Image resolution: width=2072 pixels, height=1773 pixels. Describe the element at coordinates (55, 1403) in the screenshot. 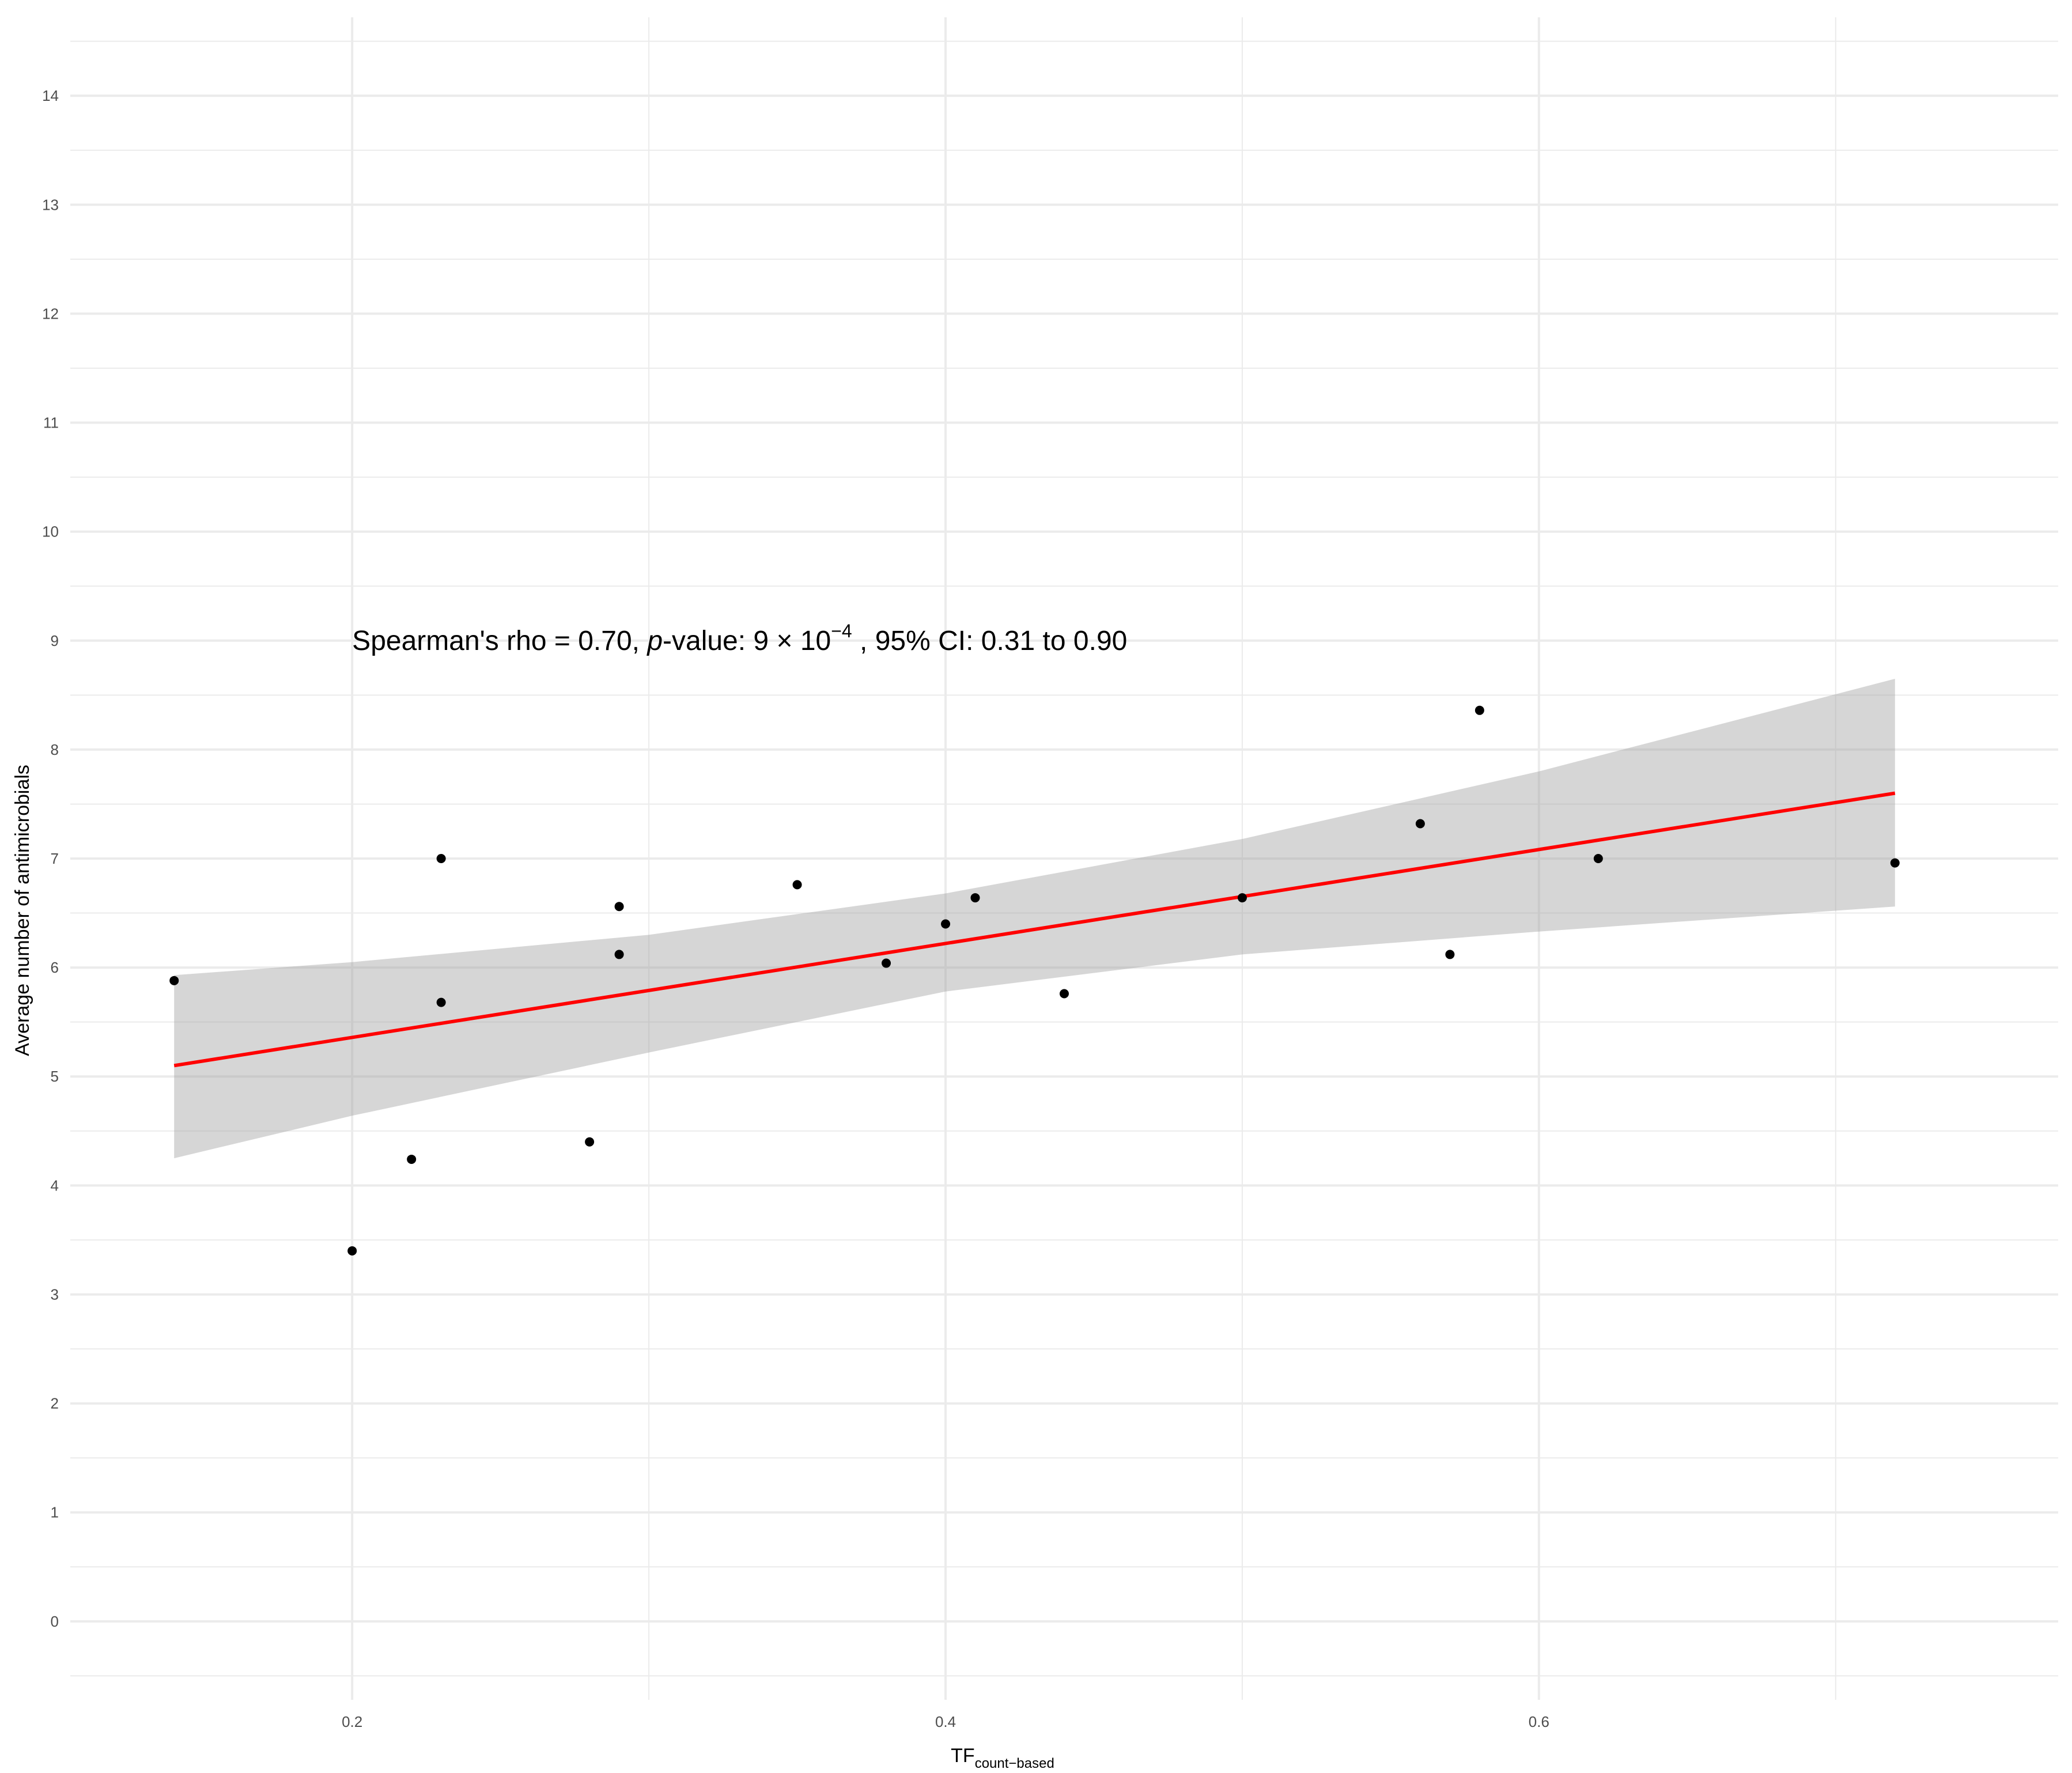

I see `y-tick-label: 2` at that location.